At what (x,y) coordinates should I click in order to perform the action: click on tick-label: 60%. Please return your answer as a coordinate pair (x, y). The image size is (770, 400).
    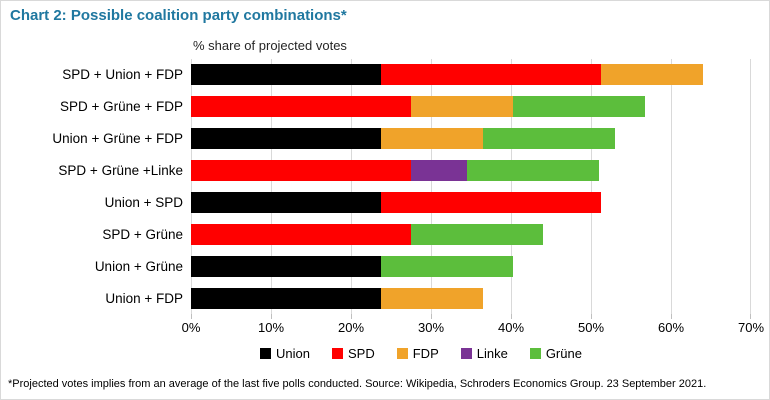
    Looking at the image, I should click on (671, 327).